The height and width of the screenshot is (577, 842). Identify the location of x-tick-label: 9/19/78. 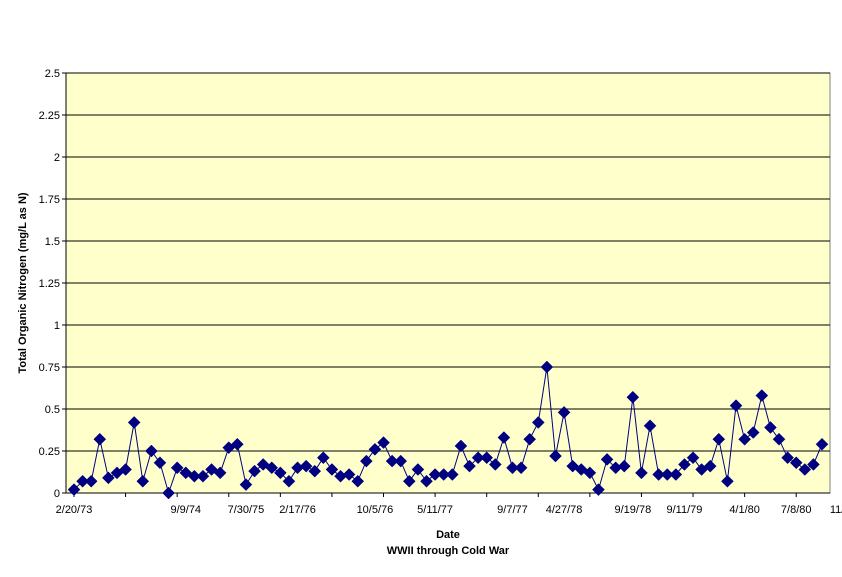
(632, 510).